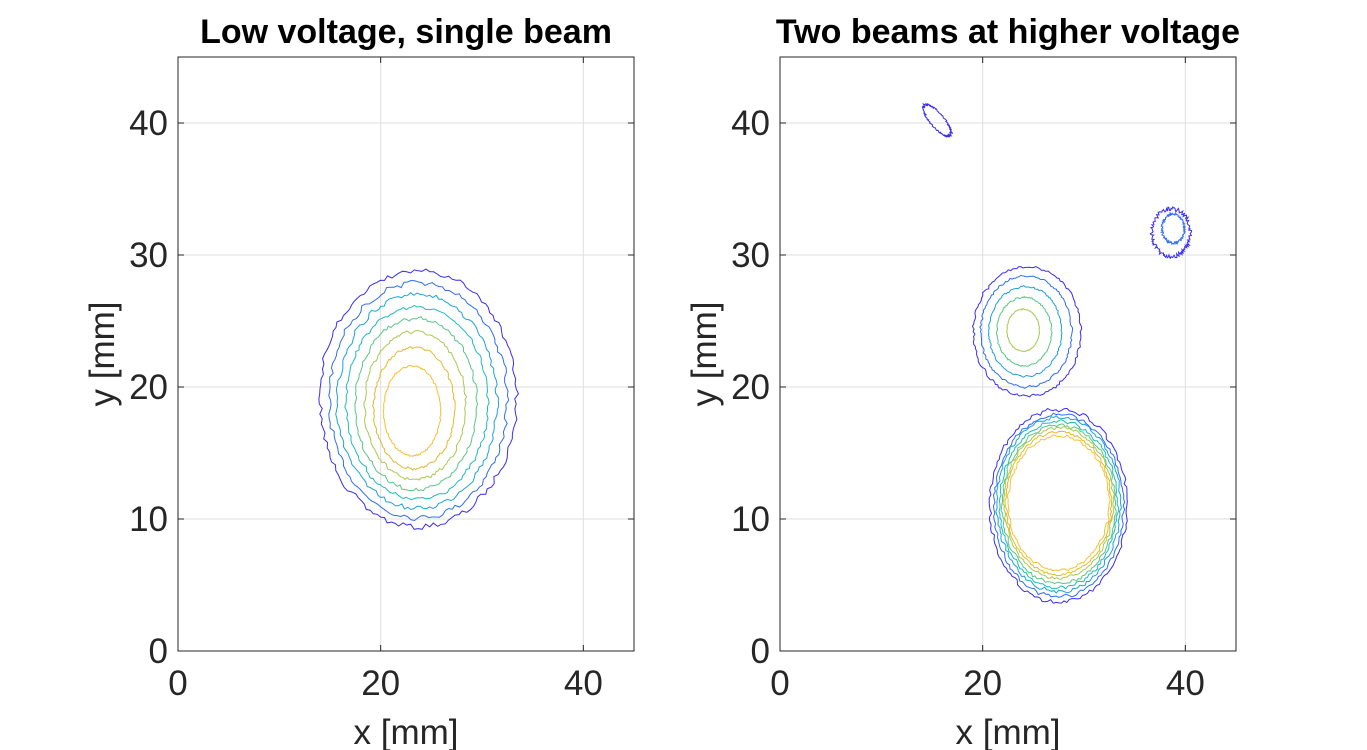  I want to click on contours-left, so click(418, 399).